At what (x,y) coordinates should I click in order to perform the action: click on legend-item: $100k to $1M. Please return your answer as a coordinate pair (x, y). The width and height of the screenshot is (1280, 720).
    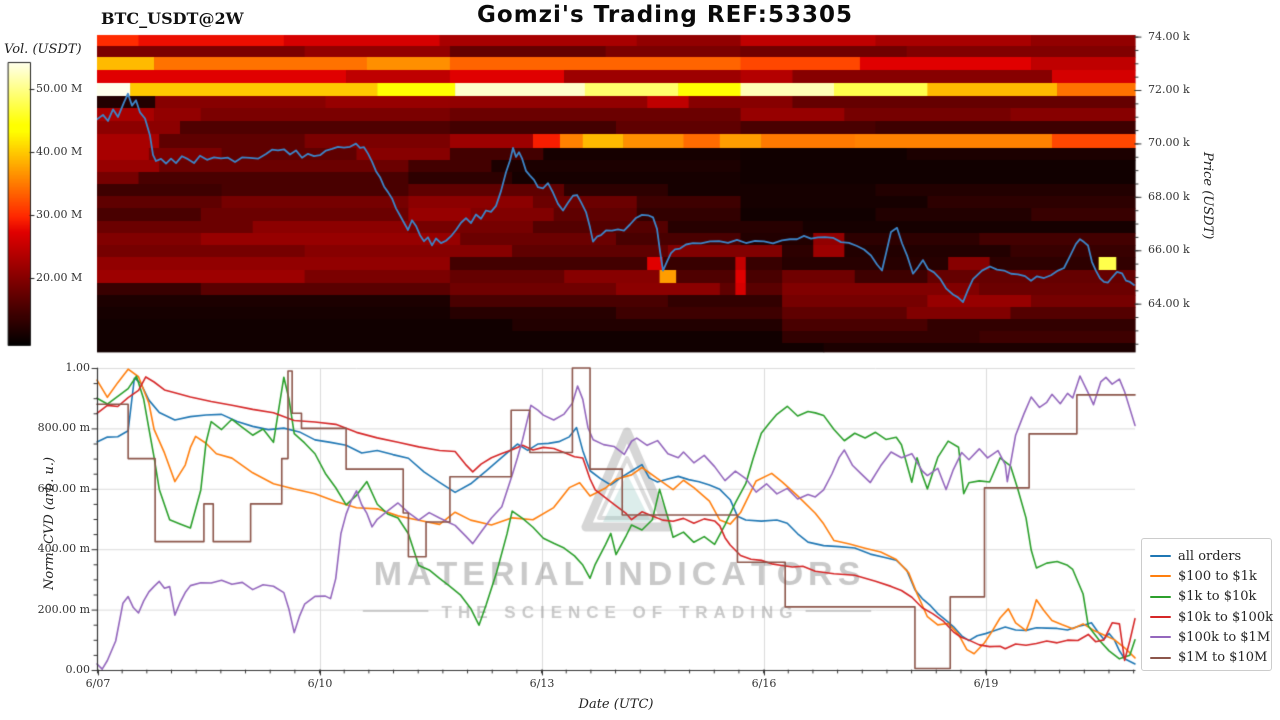
    Looking at the image, I should click on (1210, 637).